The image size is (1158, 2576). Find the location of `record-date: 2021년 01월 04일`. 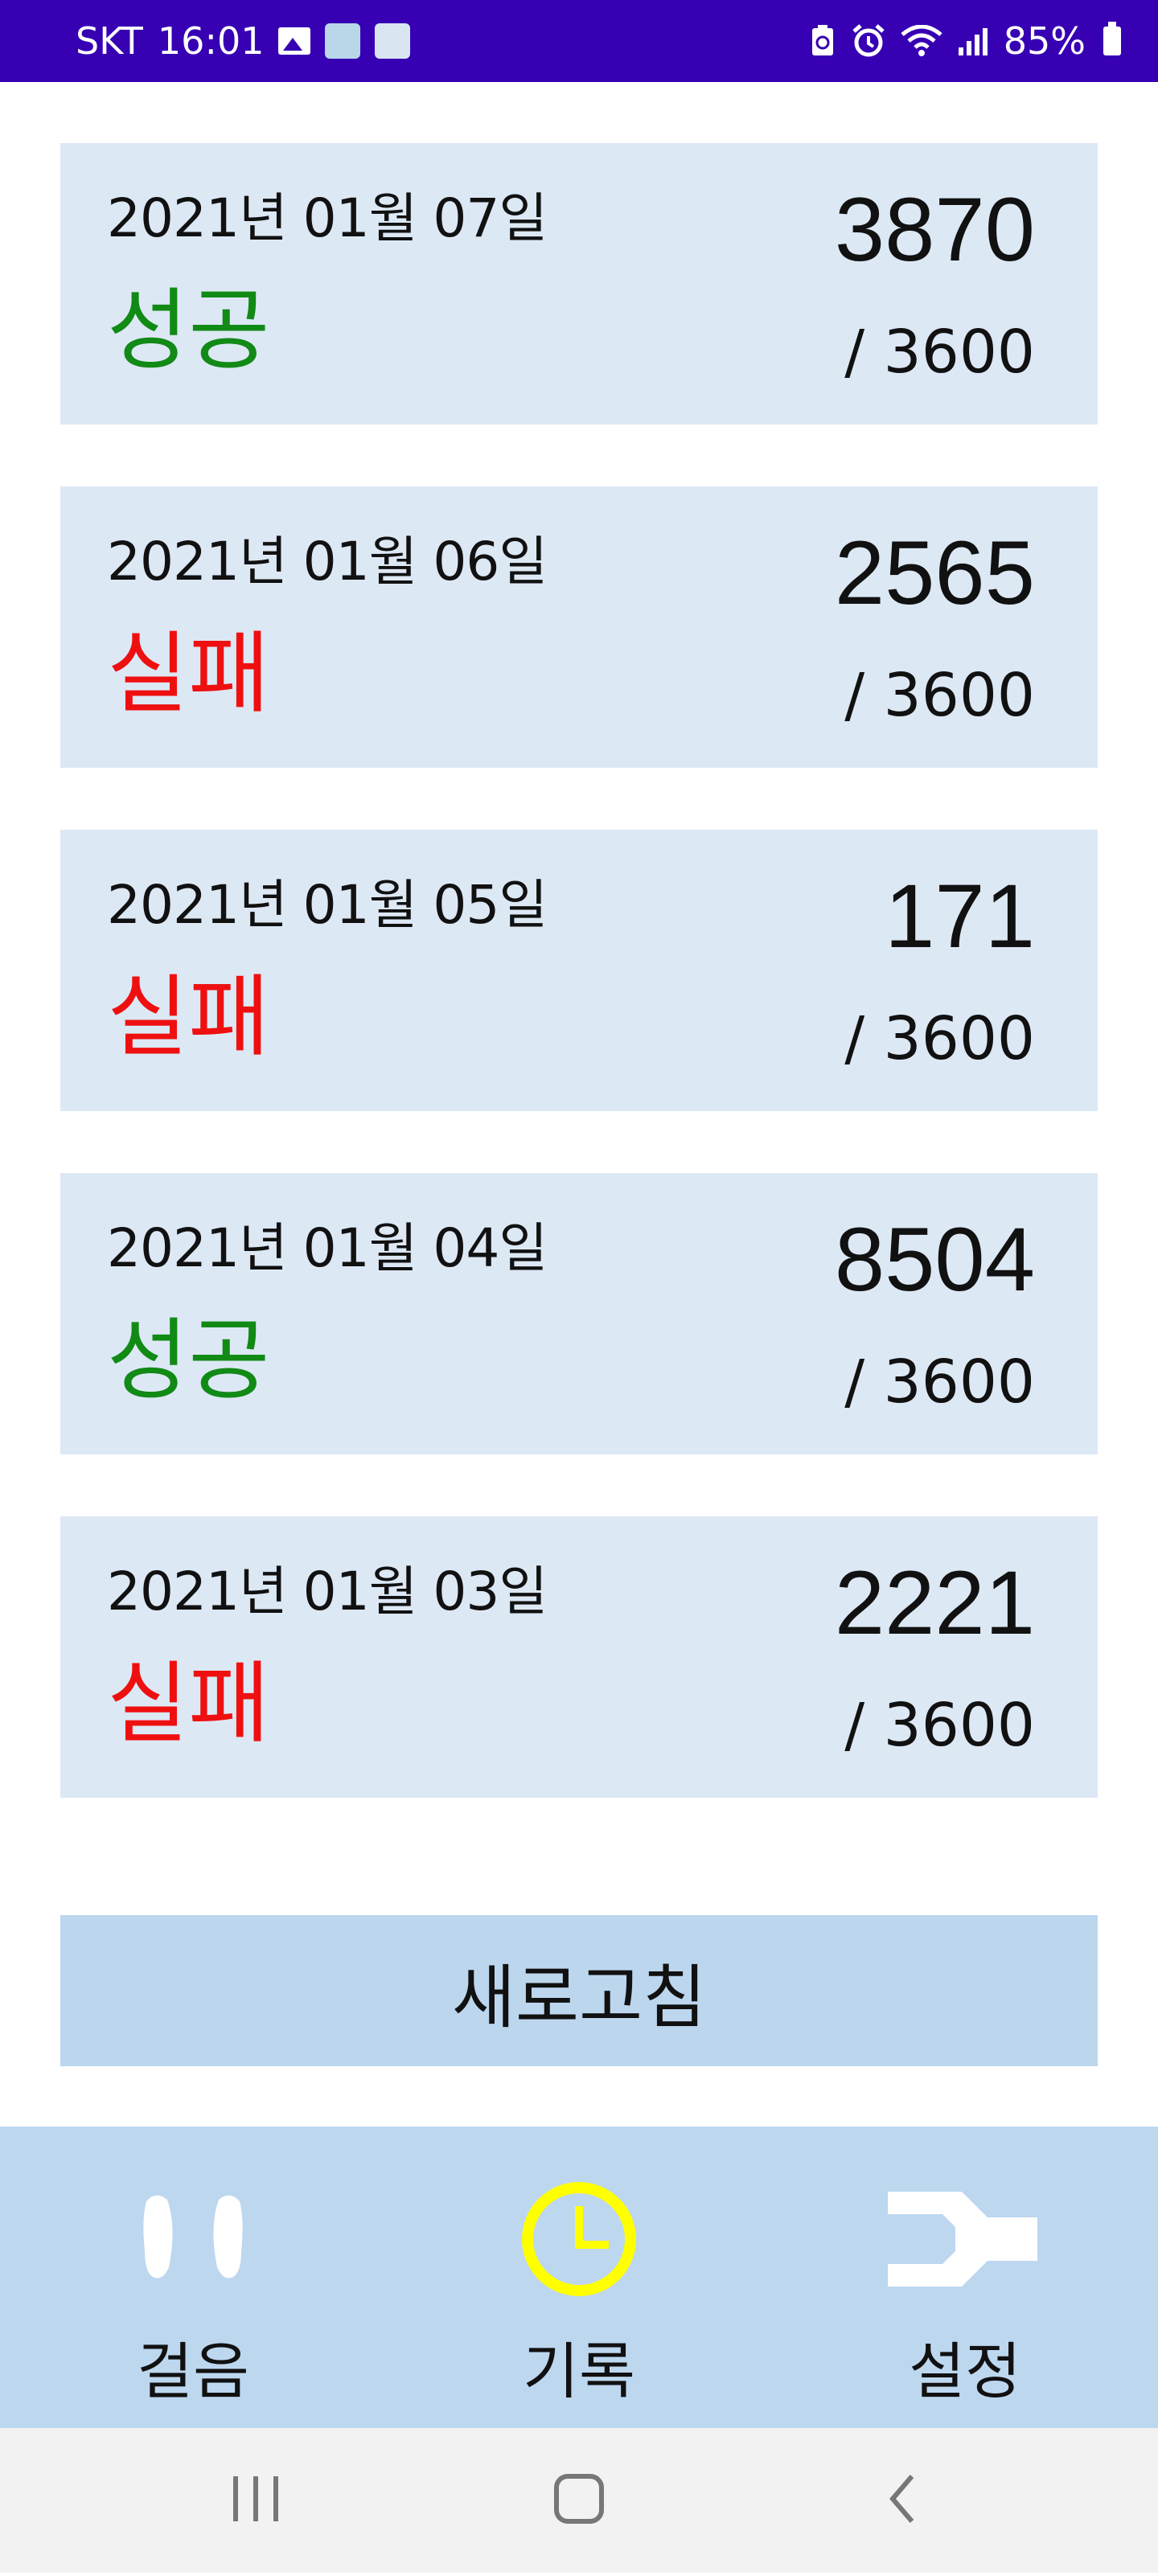

record-date: 2021년 01월 04일 is located at coordinates (327, 1248).